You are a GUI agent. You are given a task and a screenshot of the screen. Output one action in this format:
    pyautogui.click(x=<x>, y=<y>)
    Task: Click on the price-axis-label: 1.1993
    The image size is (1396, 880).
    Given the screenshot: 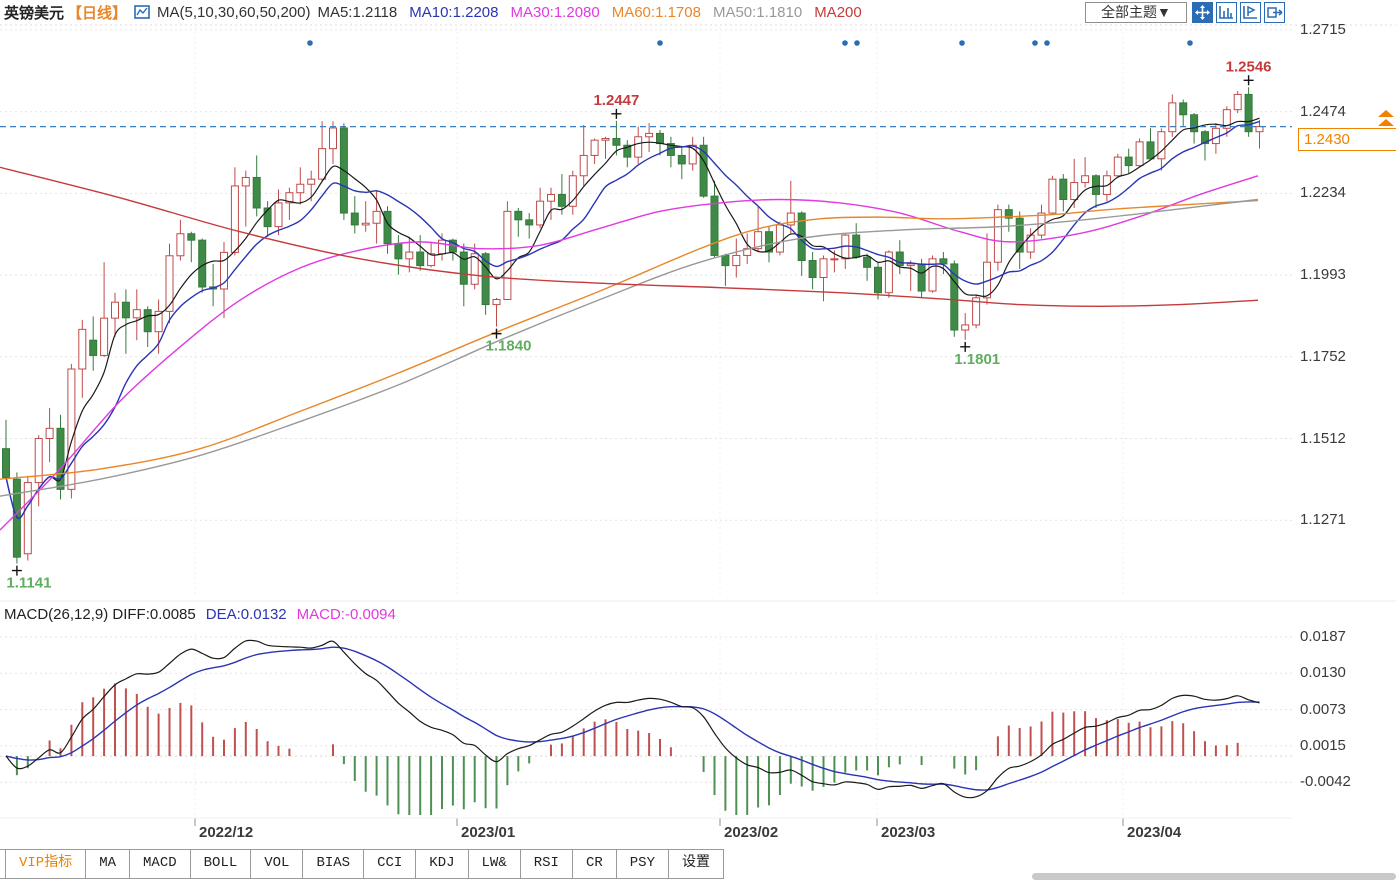 What is the action you would take?
    pyautogui.click(x=1323, y=275)
    